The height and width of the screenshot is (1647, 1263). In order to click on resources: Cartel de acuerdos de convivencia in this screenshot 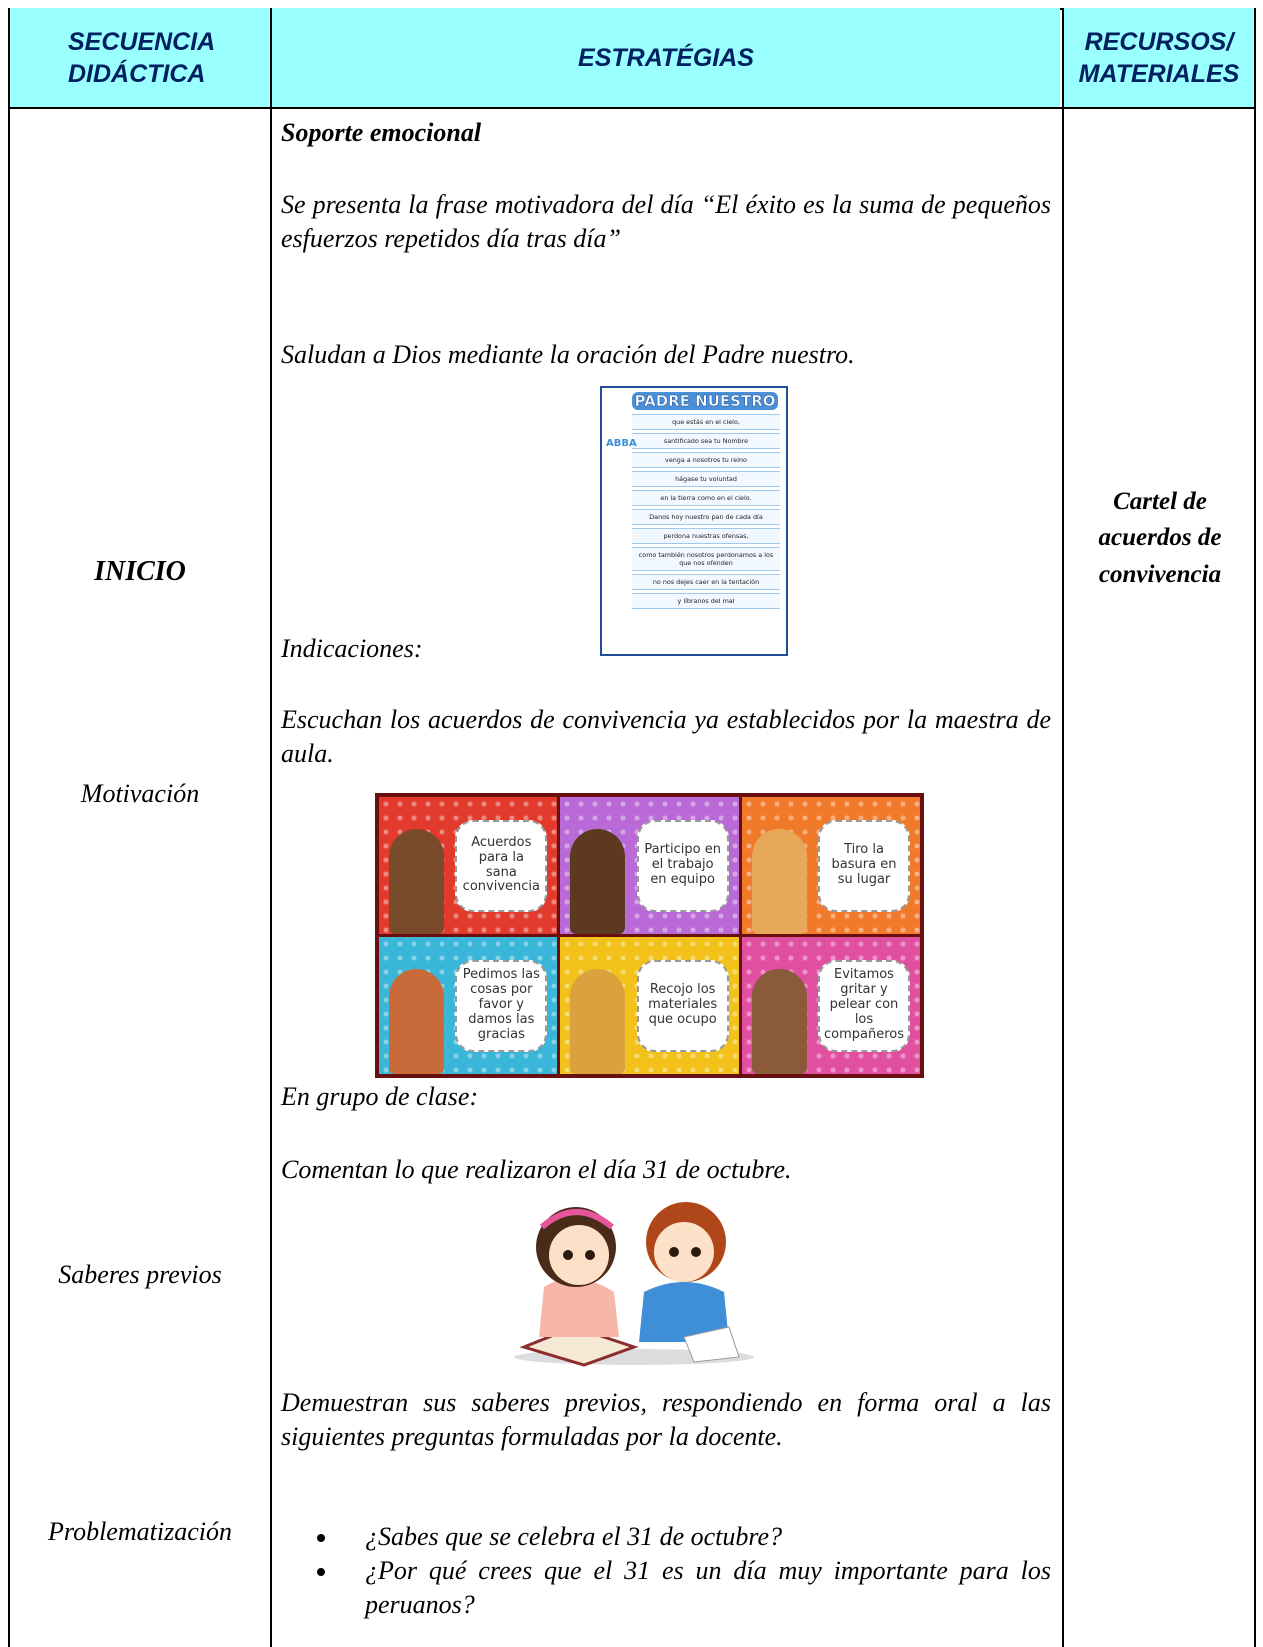, I will do `click(1160, 538)`.